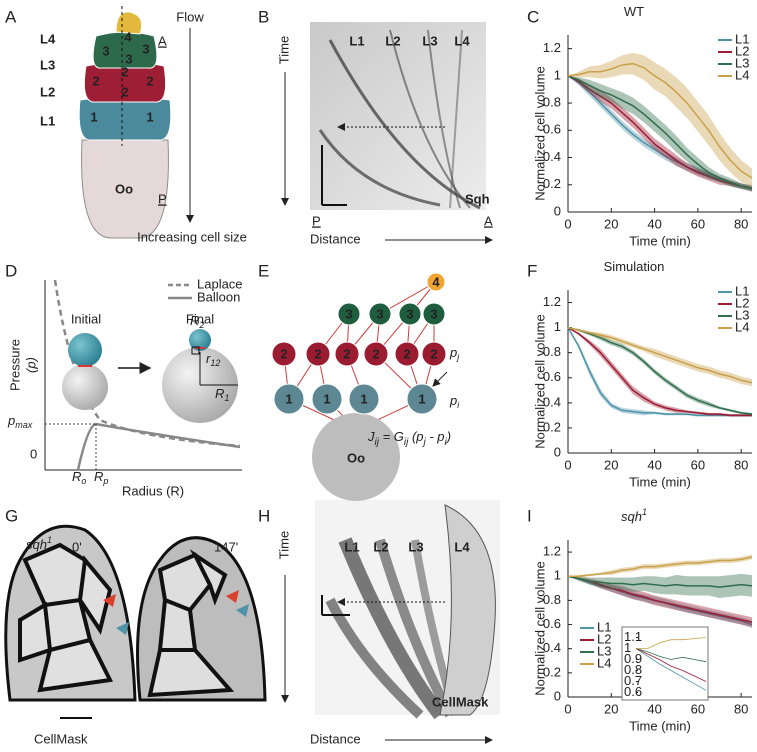 Image resolution: width=757 pixels, height=752 pixels. Describe the element at coordinates (634, 11) in the screenshot. I see `title: WT` at that location.